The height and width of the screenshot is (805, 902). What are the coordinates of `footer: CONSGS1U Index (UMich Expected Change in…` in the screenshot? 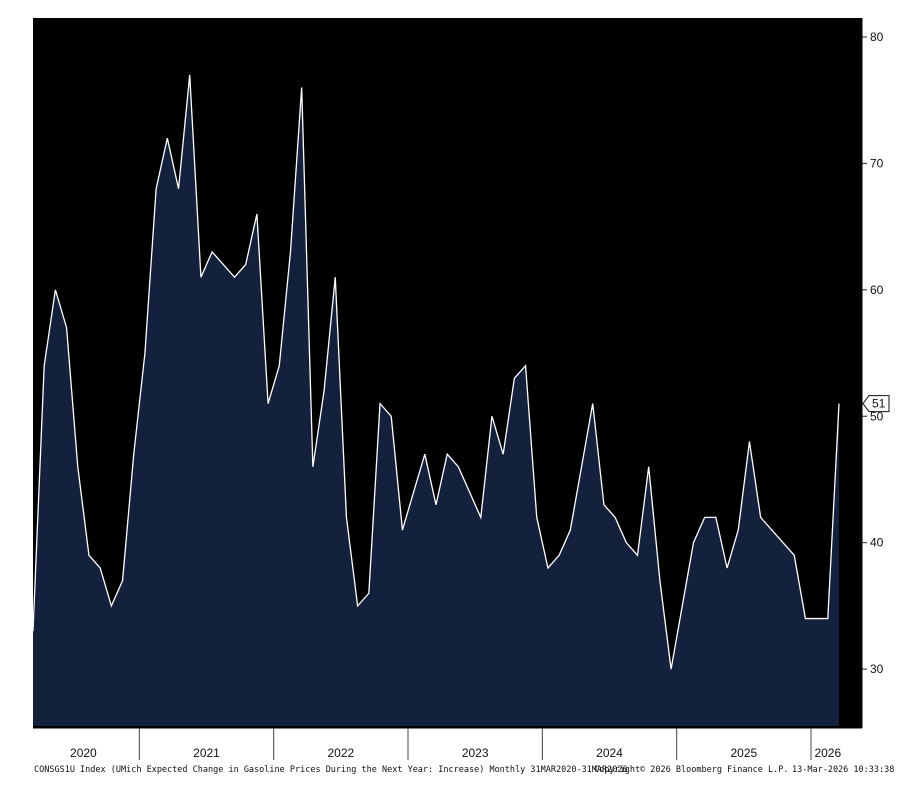 It's located at (464, 770).